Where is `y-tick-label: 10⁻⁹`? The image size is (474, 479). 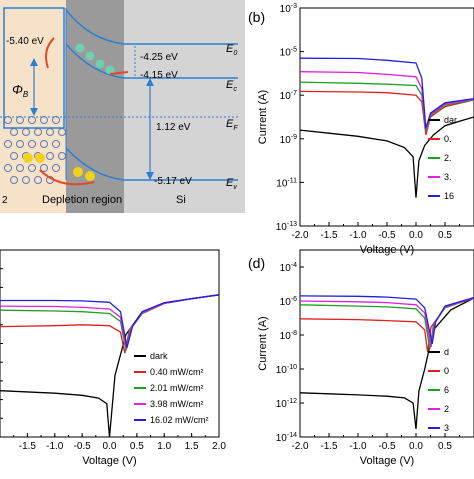 y-tick-label: 10⁻⁹ is located at coordinates (288, 140).